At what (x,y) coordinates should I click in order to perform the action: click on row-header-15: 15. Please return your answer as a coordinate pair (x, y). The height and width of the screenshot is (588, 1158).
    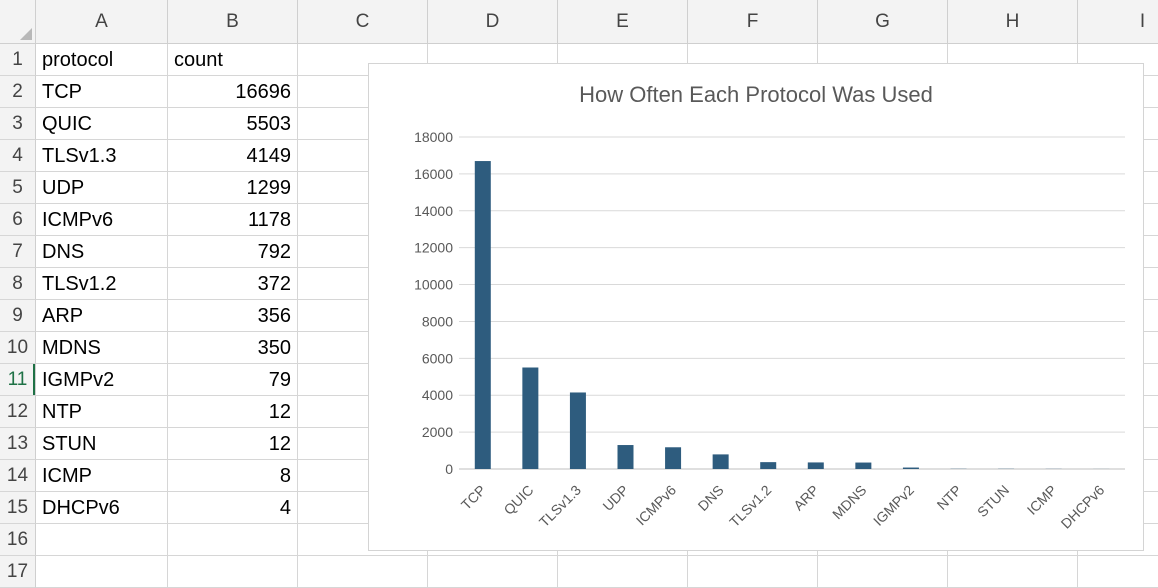
    Looking at the image, I should click on (18, 508).